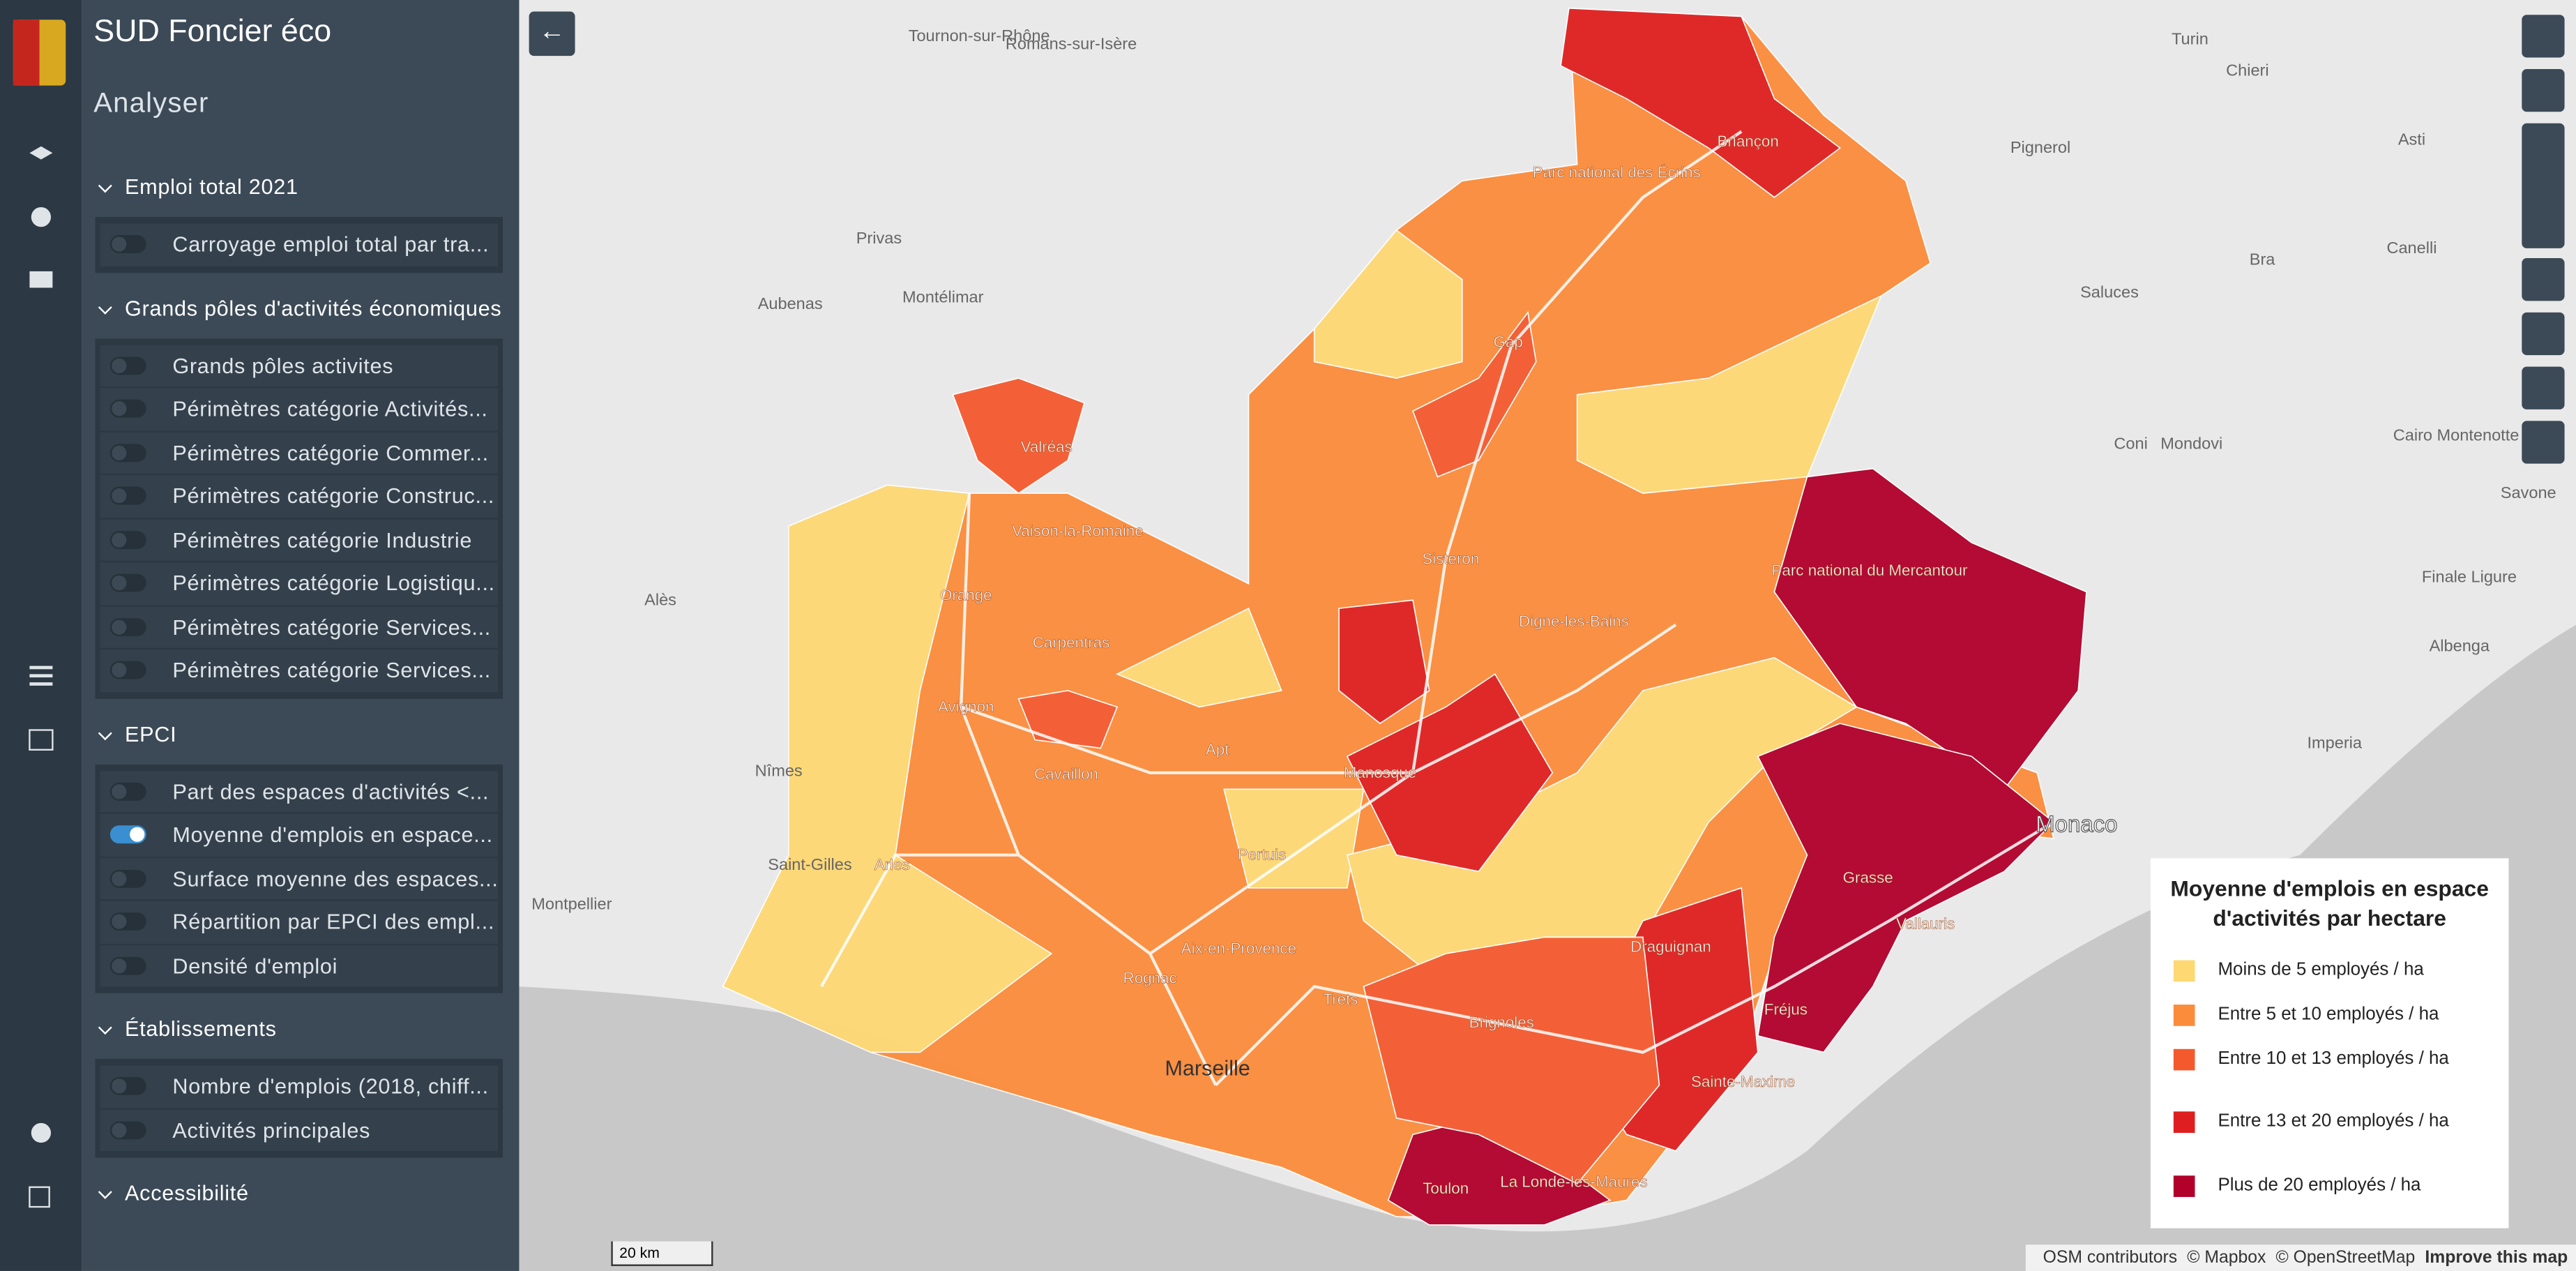 Image resolution: width=2576 pixels, height=1271 pixels. What do you see at coordinates (1217, 750) in the screenshot?
I see `place-label: Apt` at bounding box center [1217, 750].